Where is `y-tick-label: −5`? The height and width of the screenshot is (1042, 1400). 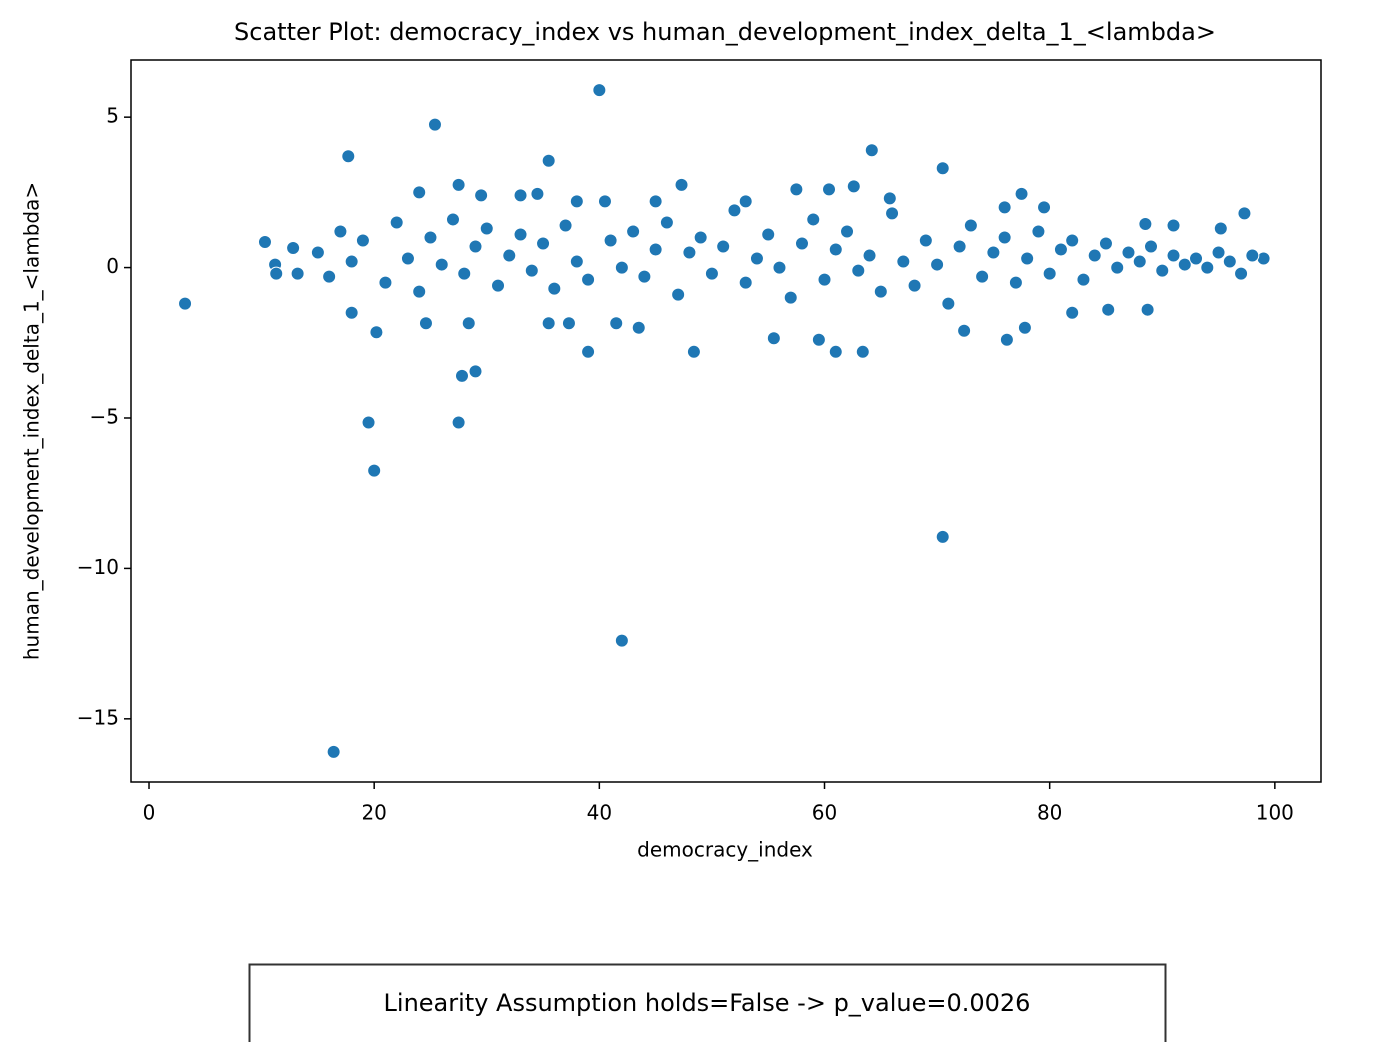 y-tick-label: −5 is located at coordinates (104, 416).